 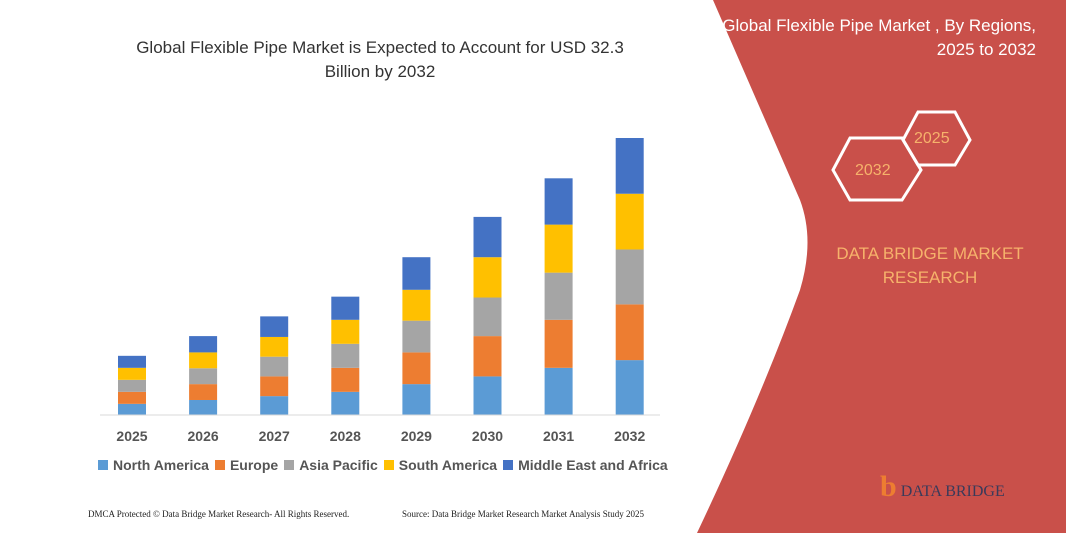 I want to click on bar-2030-north-america, so click(x=487, y=395).